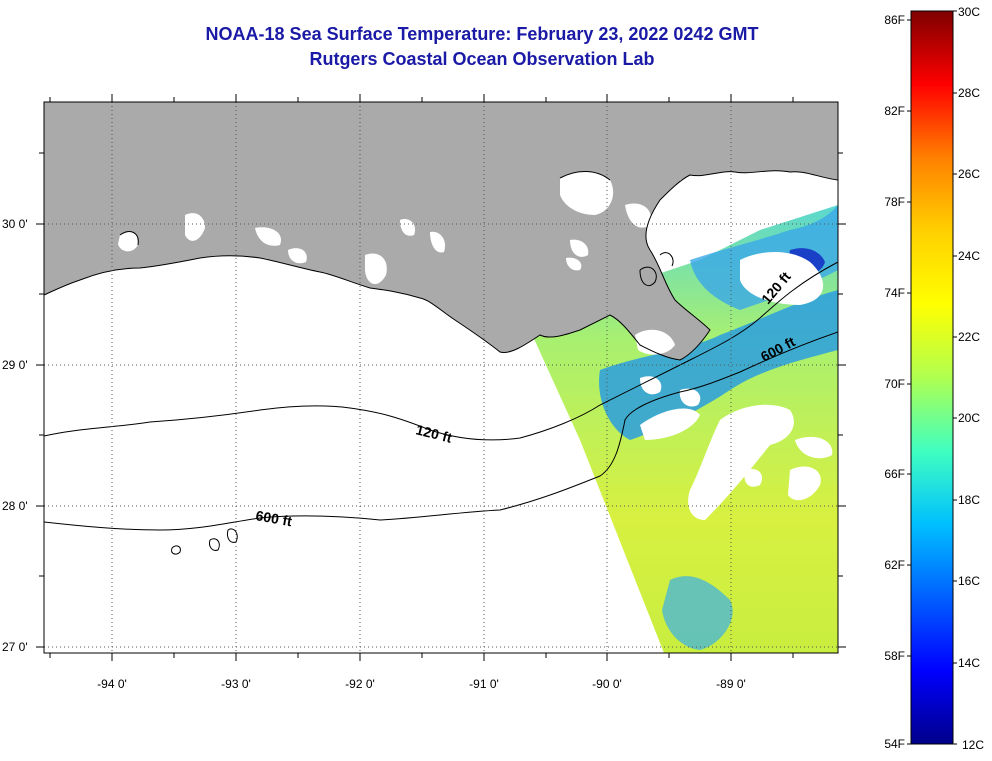 The width and height of the screenshot is (992, 761). Describe the element at coordinates (969, 418) in the screenshot. I see `colorbar-label-c: 20C` at that location.